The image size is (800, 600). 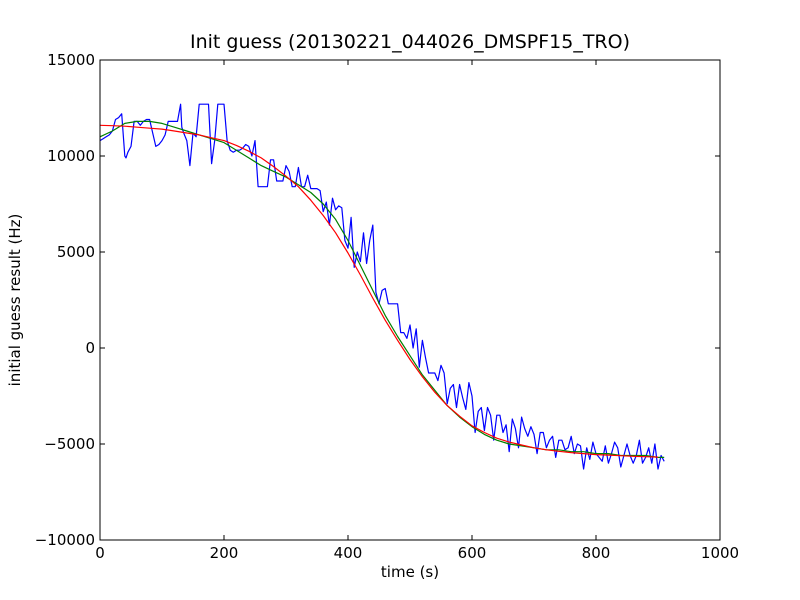 I want to click on x-tick-label: 0, so click(x=100, y=553).